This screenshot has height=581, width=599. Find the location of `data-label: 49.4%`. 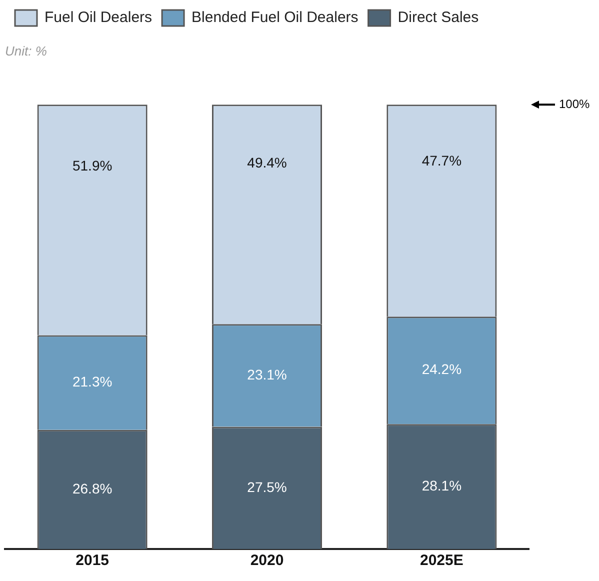

data-label: 49.4% is located at coordinates (267, 162).